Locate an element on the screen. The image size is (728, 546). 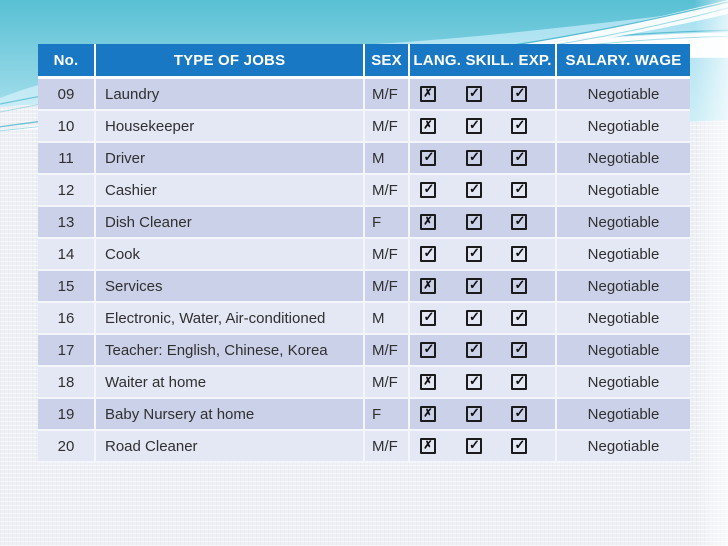
cell-no: 09 is located at coordinates (67, 95).